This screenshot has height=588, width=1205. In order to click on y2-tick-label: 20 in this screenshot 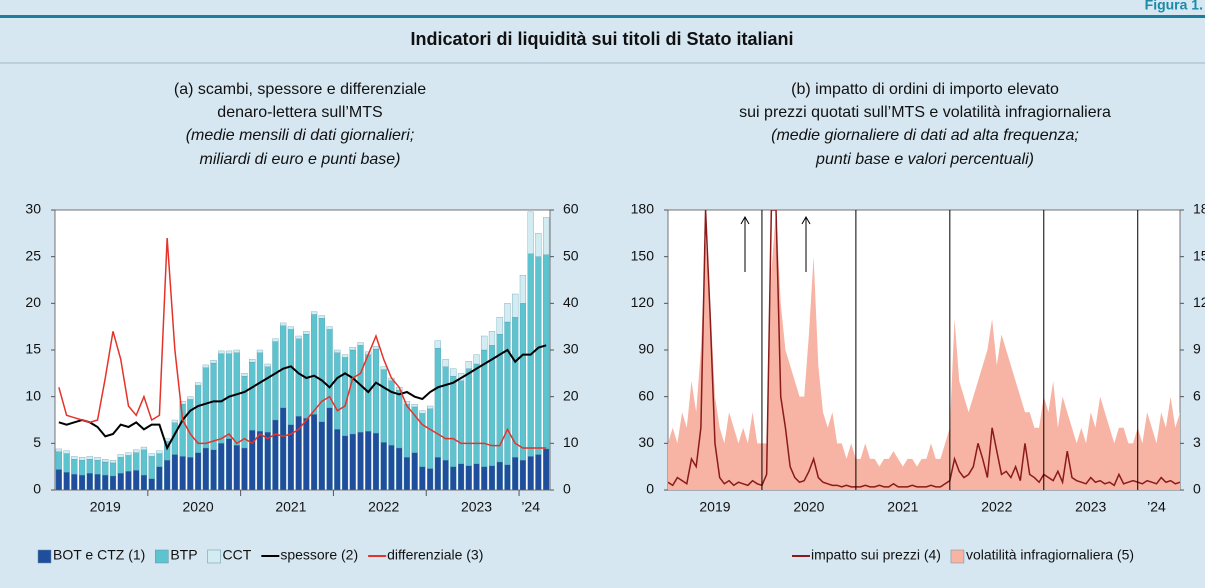, I will do `click(571, 395)`.